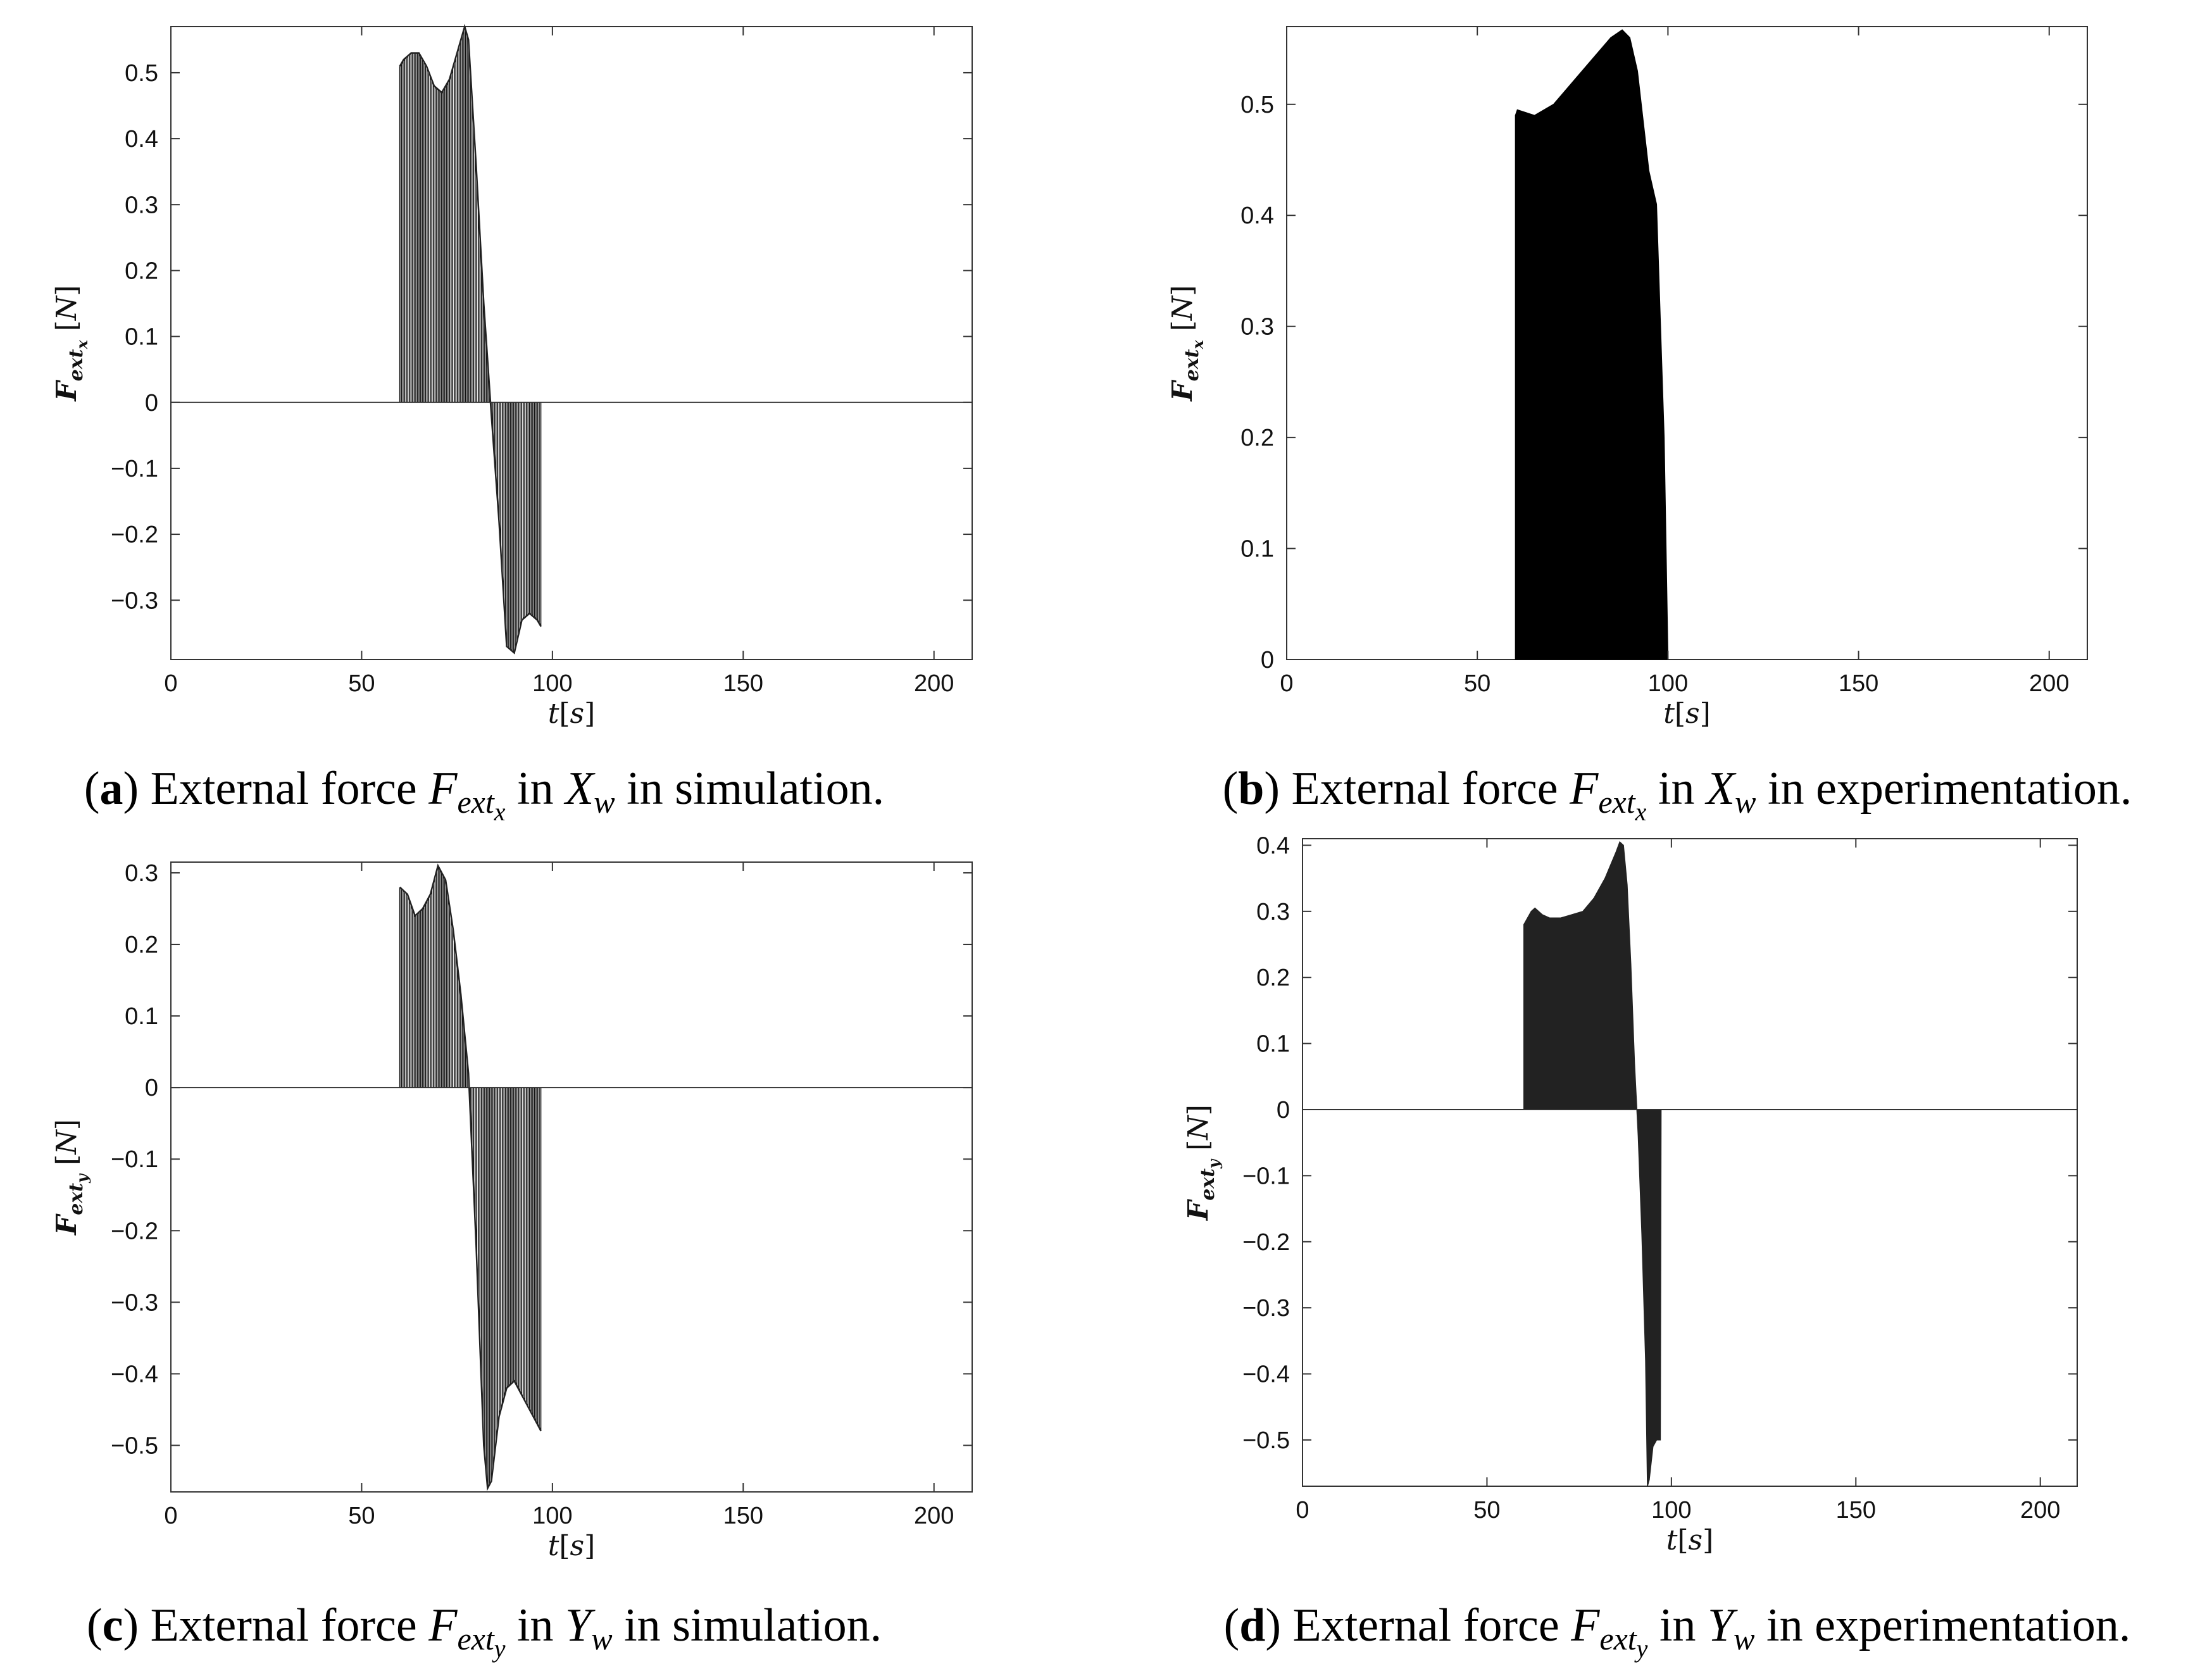 The height and width of the screenshot is (1678, 2212). I want to click on chart-c-ylabel: Fexty [N], so click(71, 1177).